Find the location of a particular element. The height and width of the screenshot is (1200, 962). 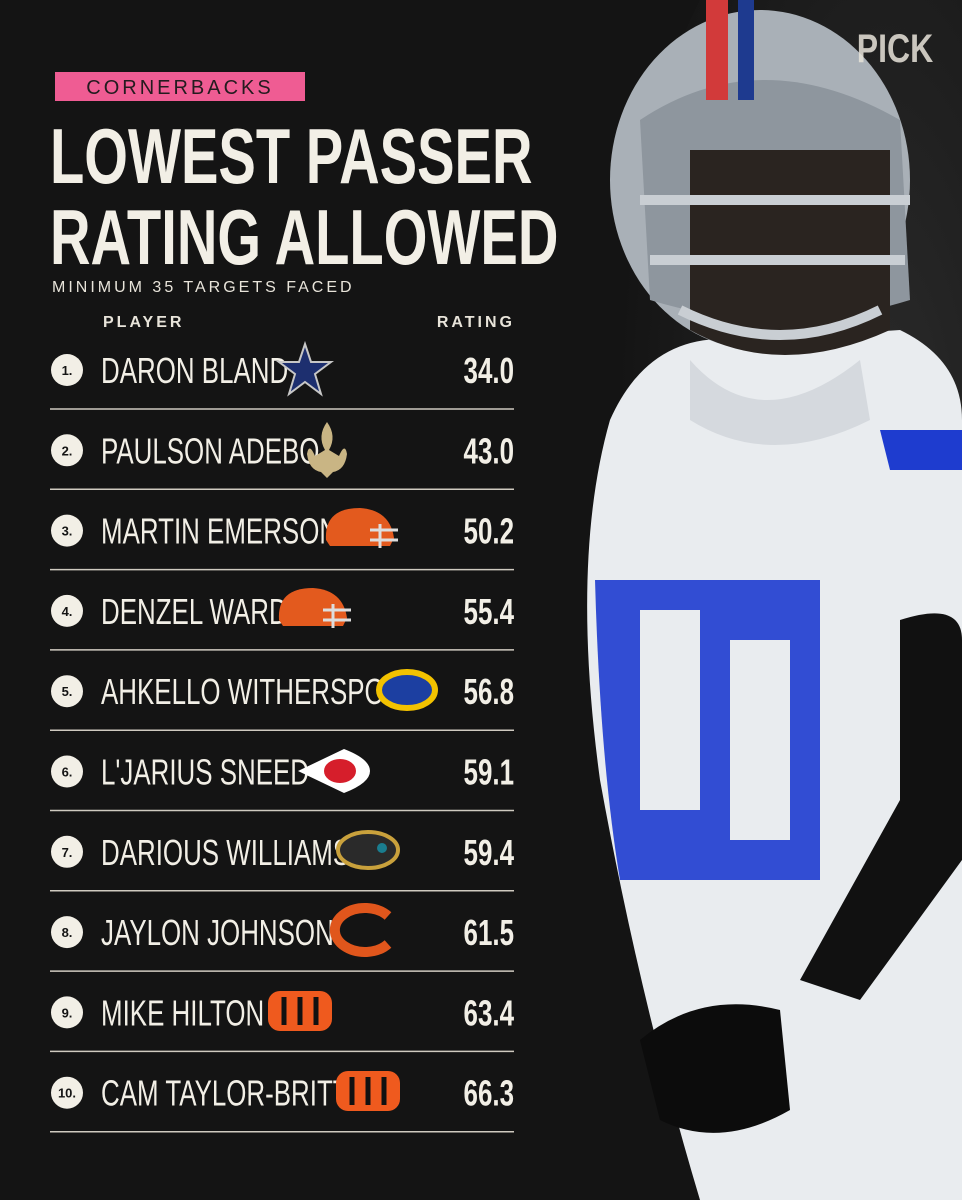

rating-wrap: 59.4 is located at coordinates (489, 853).